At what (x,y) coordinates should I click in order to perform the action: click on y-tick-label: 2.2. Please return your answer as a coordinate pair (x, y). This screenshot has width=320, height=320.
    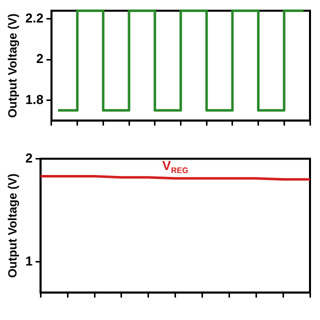
    Looking at the image, I should click on (34, 18).